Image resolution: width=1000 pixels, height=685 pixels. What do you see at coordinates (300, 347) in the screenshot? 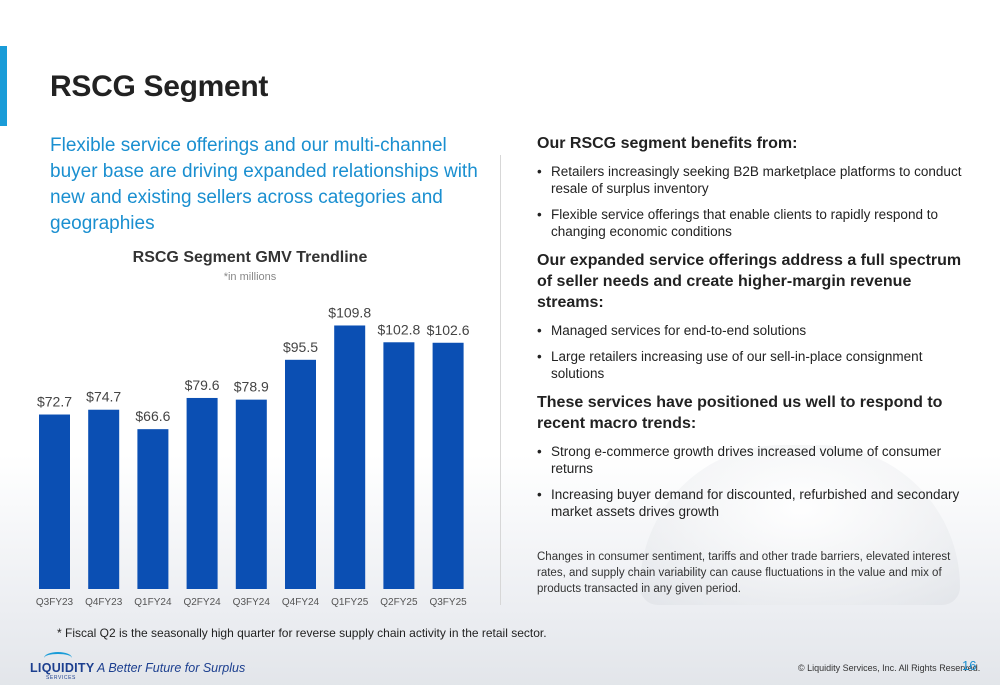
I see `bar-value-label: $95.5` at bounding box center [300, 347].